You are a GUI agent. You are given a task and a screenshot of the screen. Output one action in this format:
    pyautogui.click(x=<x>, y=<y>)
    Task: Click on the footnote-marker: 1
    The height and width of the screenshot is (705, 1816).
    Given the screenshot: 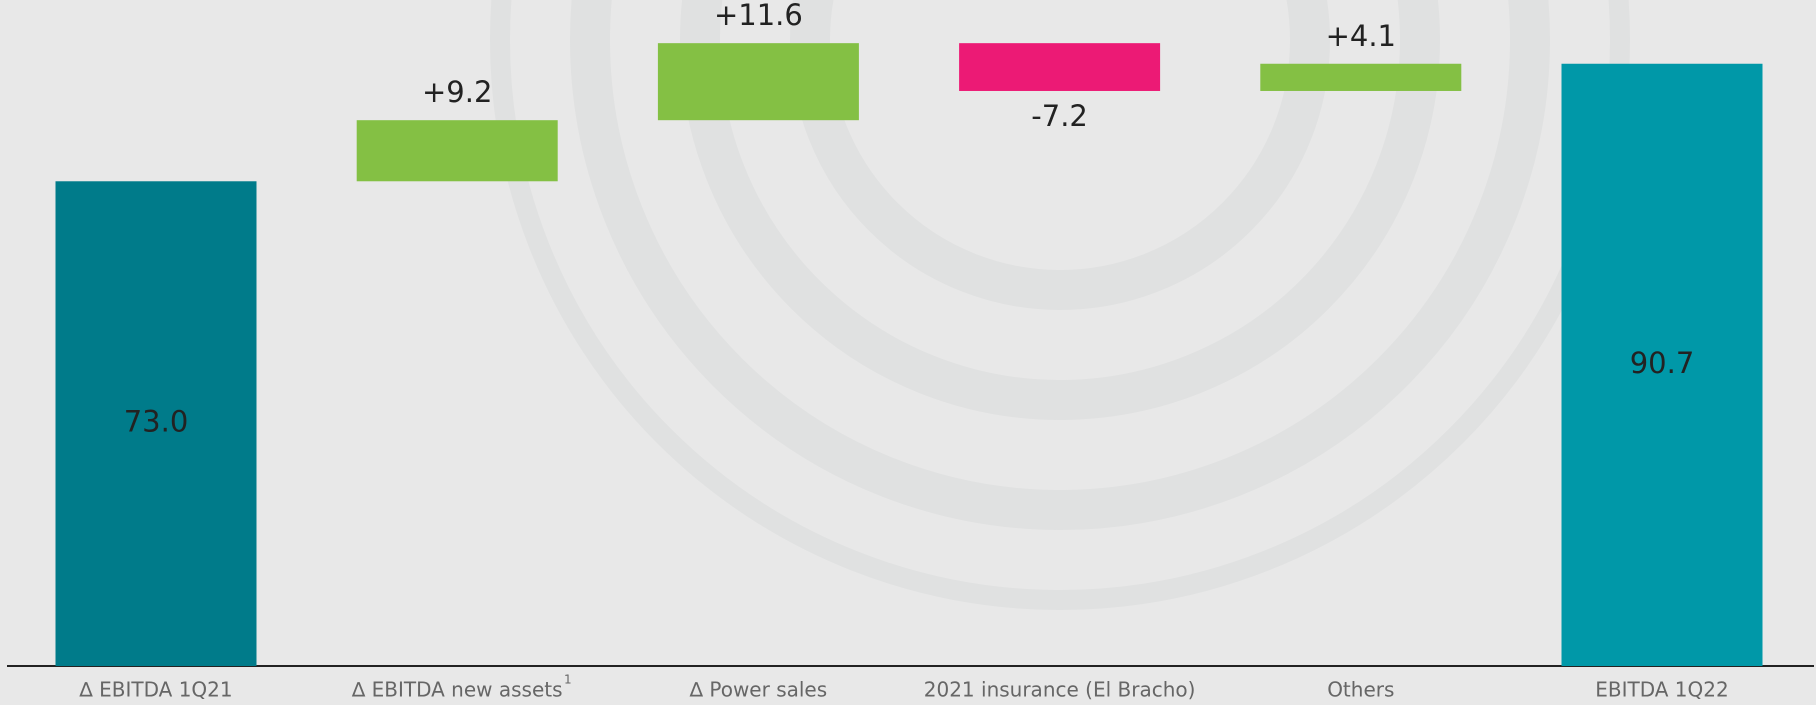 What is the action you would take?
    pyautogui.click(x=568, y=680)
    